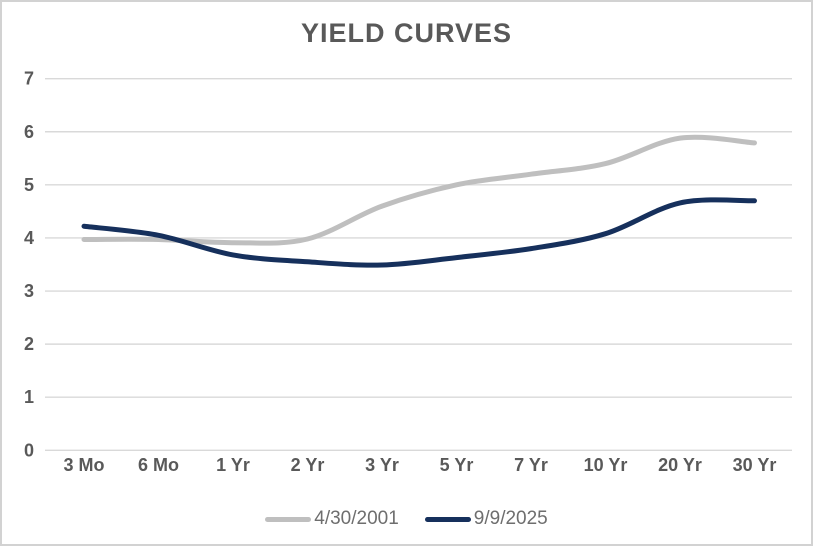 Image resolution: width=813 pixels, height=546 pixels. What do you see at coordinates (29, 132) in the screenshot?
I see `y-axis-tick-label: 6` at bounding box center [29, 132].